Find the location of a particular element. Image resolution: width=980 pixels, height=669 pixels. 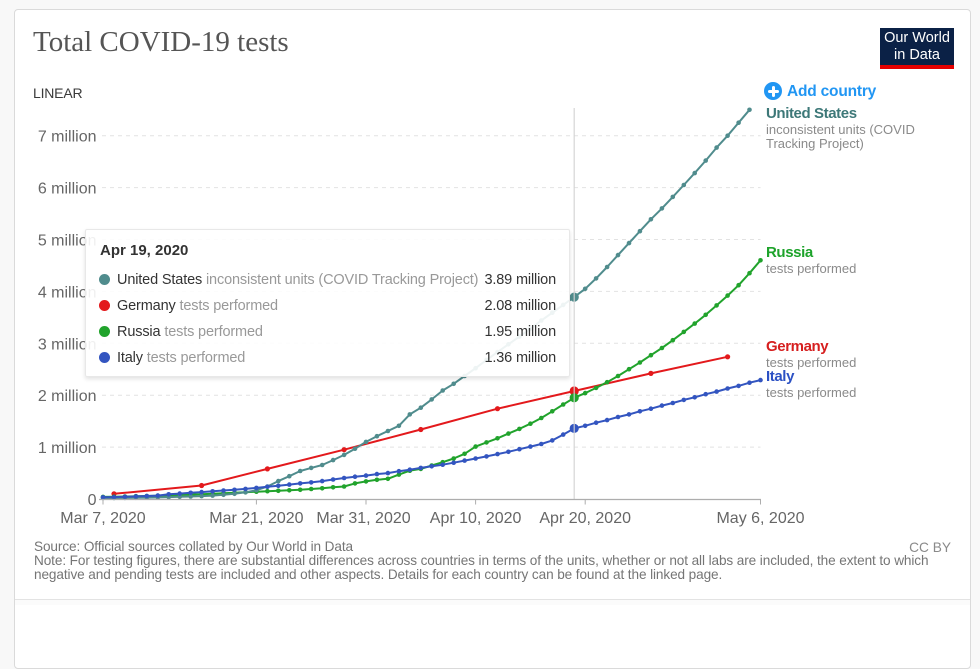

svg-text: 7 million is located at coordinates (67, 137).